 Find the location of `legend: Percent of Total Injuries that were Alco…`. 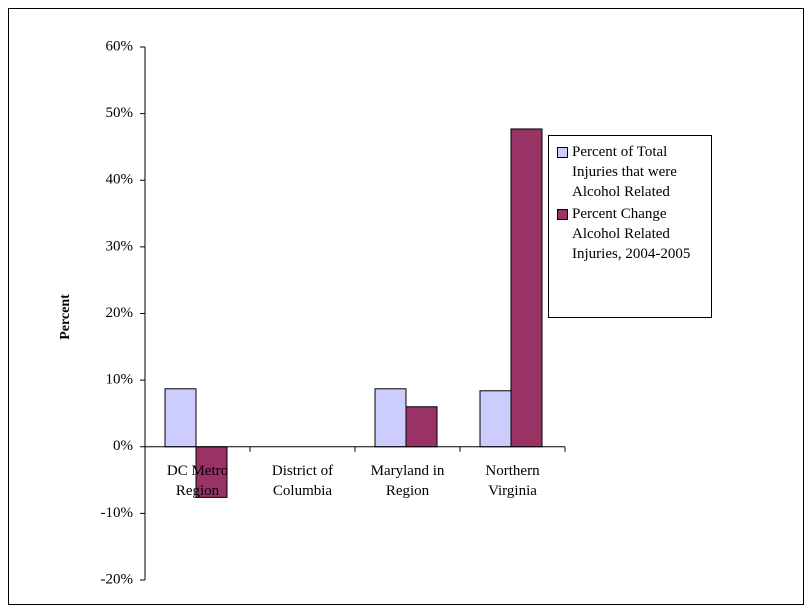

legend: Percent of Total Injuries that were Alco… is located at coordinates (630, 226).